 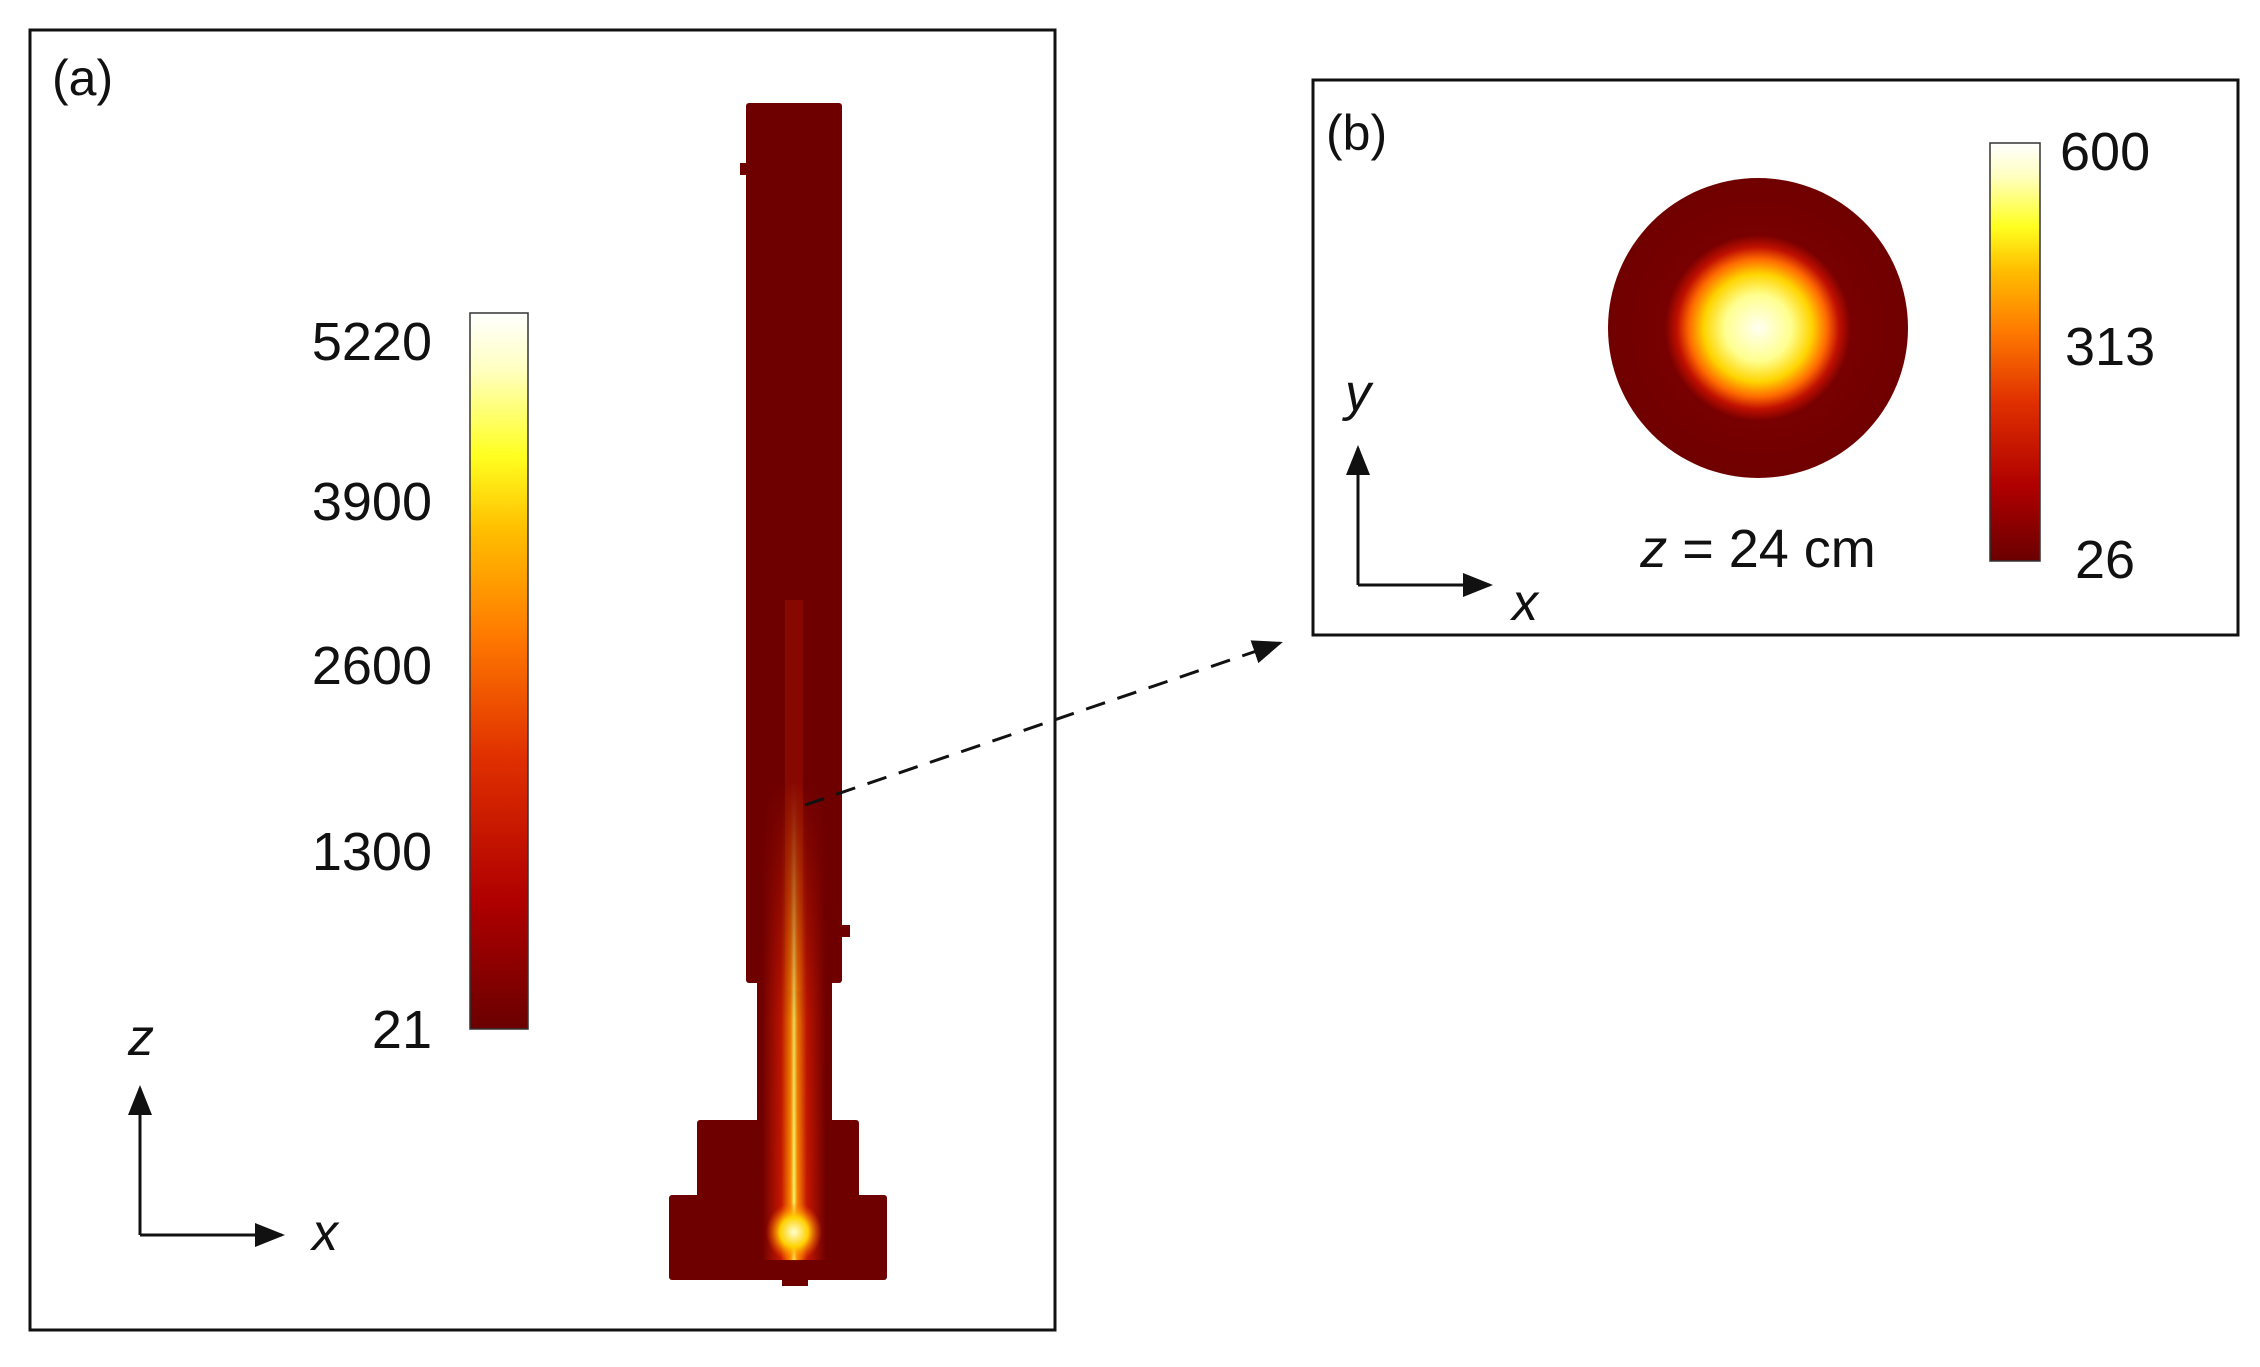 I want to click on panel-a-tick-min: 21, so click(x=402, y=1030).